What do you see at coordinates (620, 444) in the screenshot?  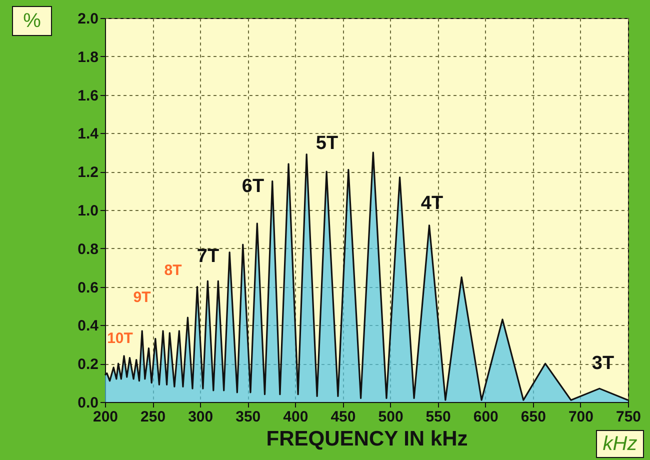 I see `text: kHz` at bounding box center [620, 444].